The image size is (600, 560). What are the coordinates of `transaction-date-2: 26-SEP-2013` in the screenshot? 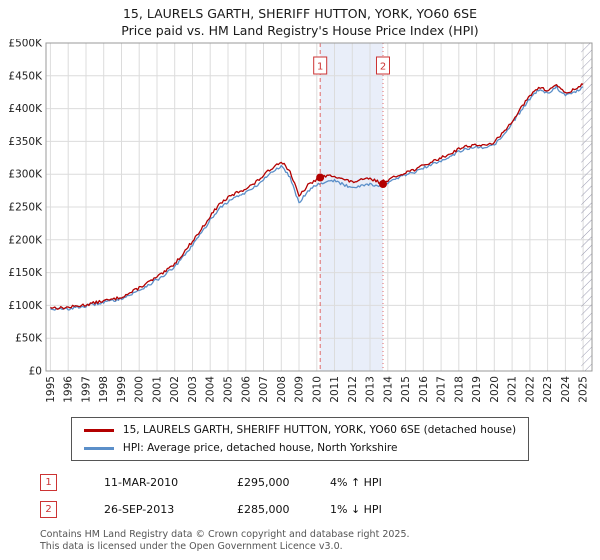 It's located at (139, 509).